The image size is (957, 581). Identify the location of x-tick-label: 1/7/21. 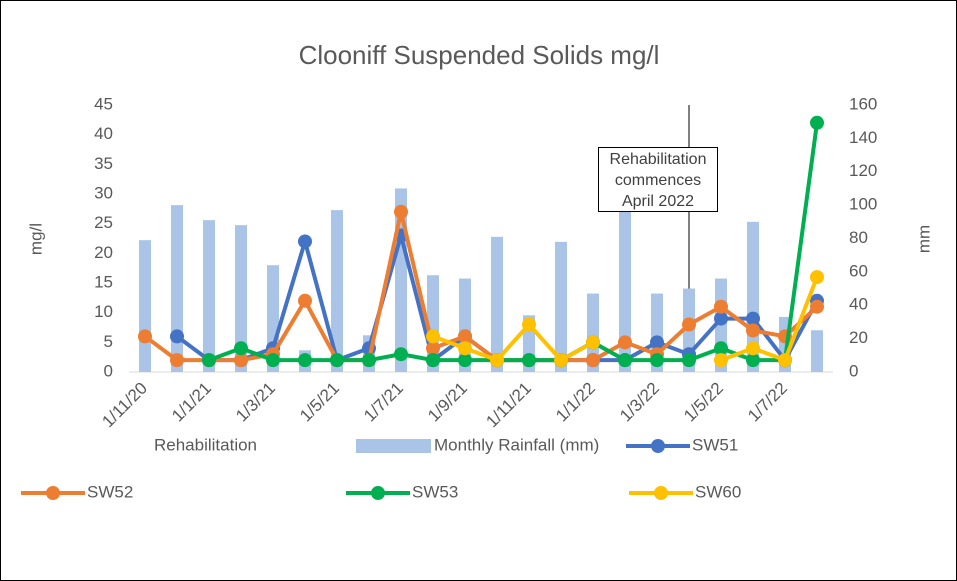
(383, 402).